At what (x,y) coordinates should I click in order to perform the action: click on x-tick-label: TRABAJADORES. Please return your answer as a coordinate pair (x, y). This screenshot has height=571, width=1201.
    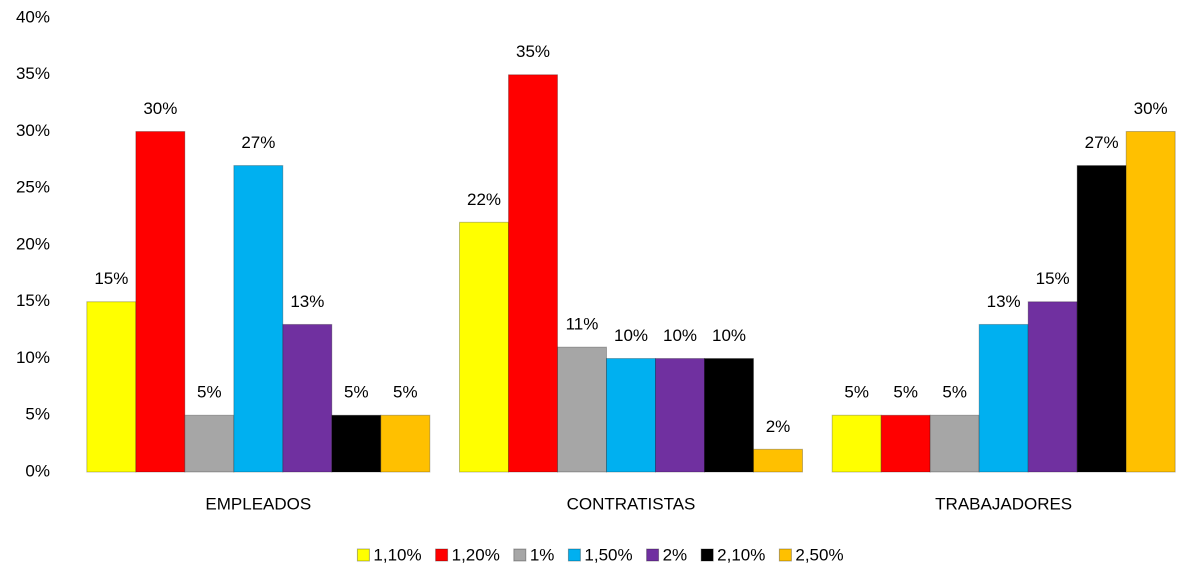
    Looking at the image, I should click on (1003, 503).